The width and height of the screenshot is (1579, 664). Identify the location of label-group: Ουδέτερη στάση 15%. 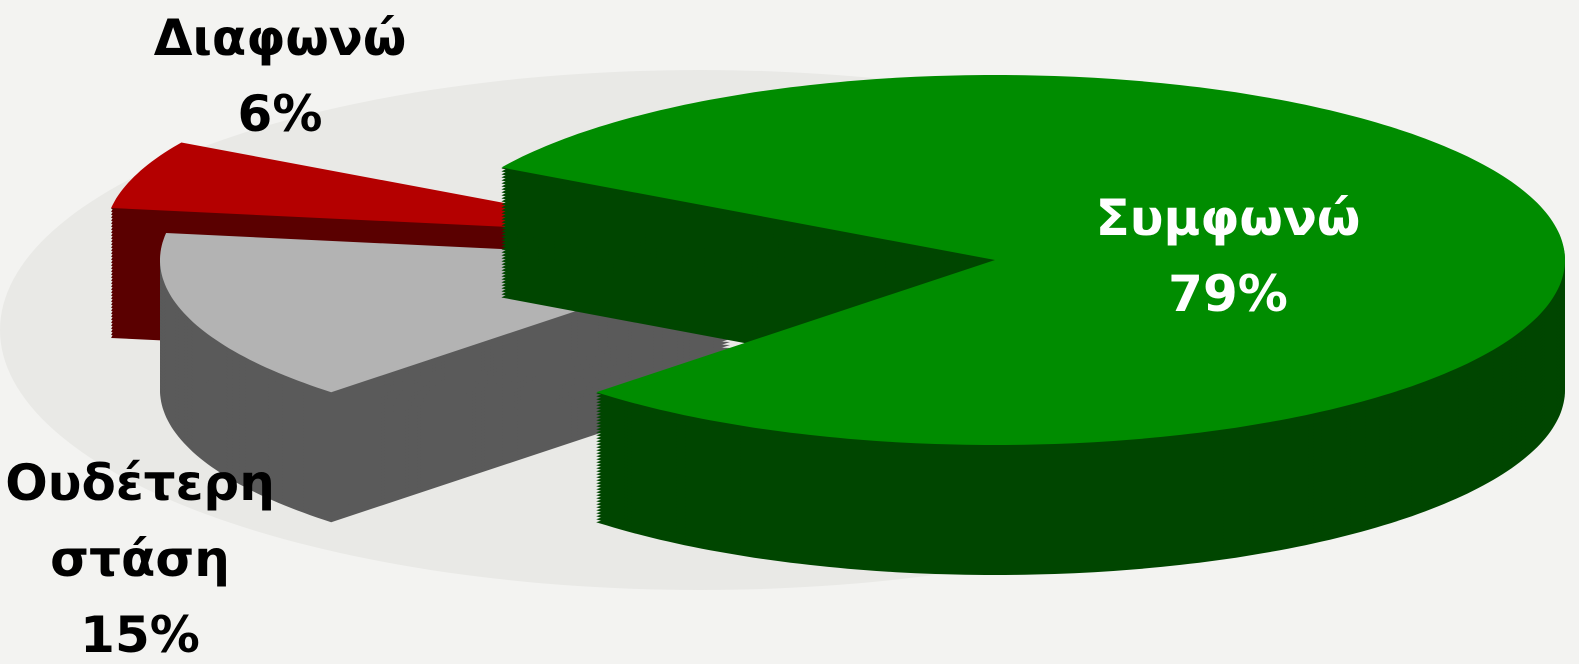
(155, 554).